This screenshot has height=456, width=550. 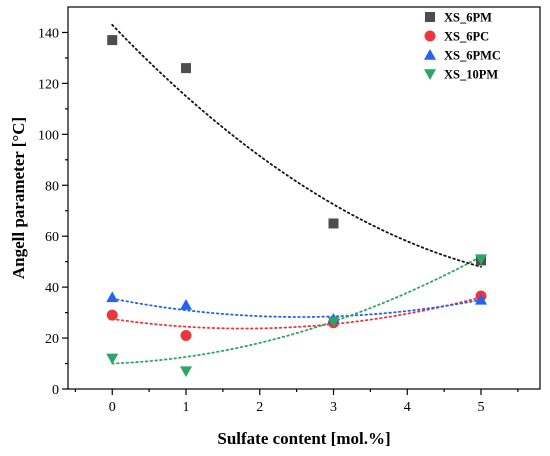 What do you see at coordinates (48, 84) in the screenshot?
I see `y-tick-label: 120` at bounding box center [48, 84].